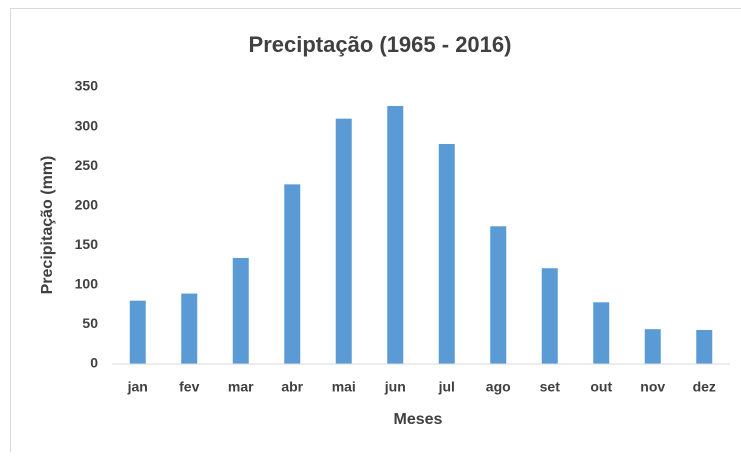  I want to click on x-tick-label: mar, so click(241, 387).